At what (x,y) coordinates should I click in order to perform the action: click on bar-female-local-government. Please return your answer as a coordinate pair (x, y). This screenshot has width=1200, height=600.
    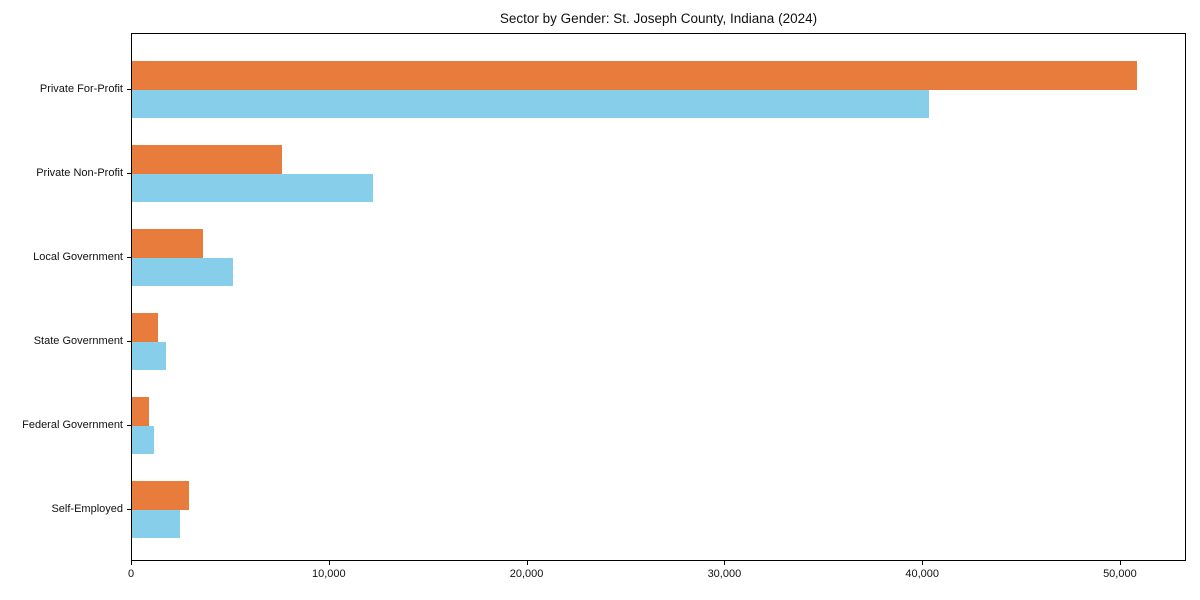
    Looking at the image, I should click on (182, 271).